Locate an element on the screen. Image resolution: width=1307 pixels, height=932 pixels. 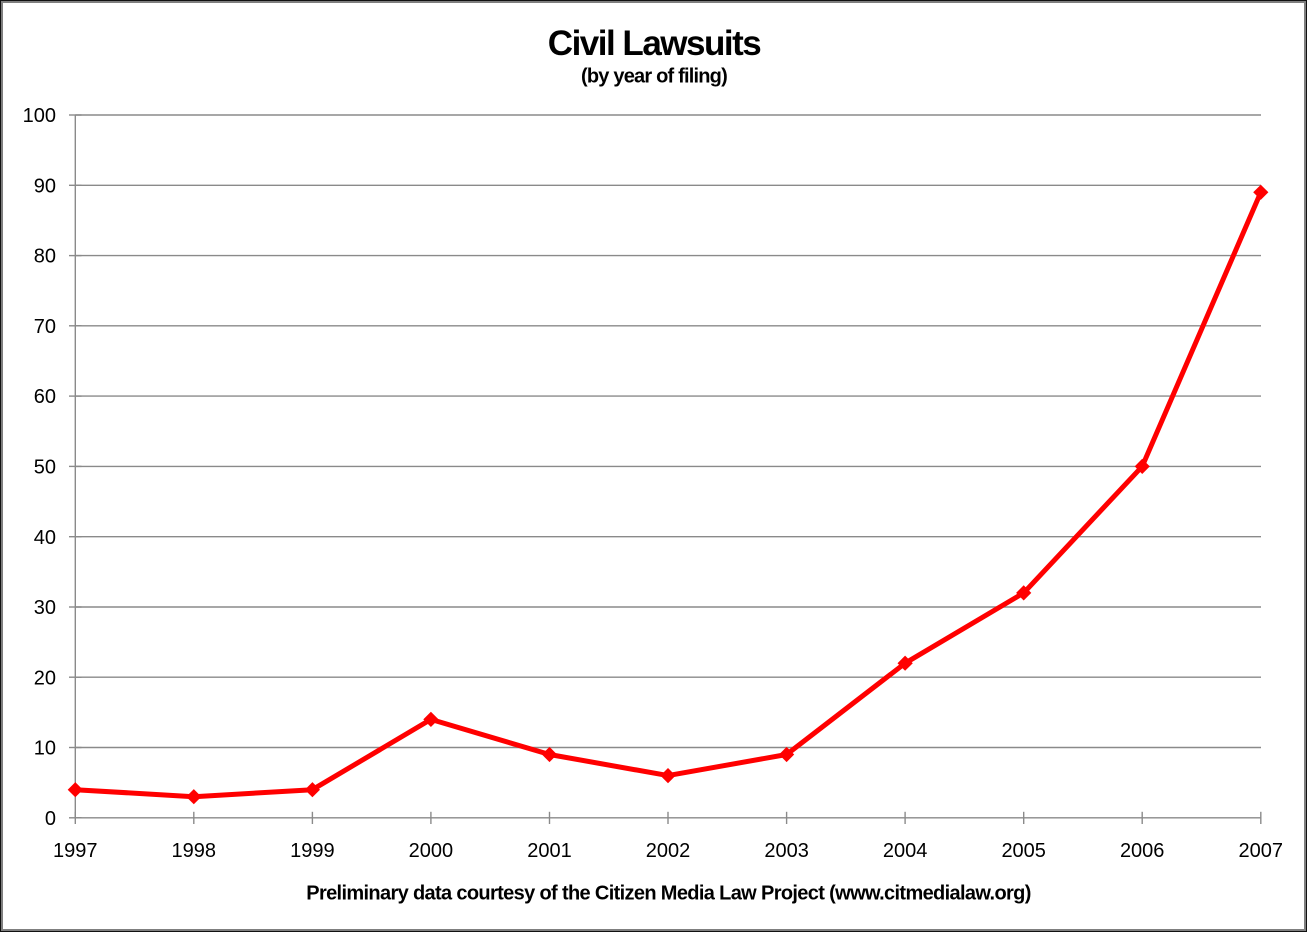
svg-text: 2004 is located at coordinates (905, 851).